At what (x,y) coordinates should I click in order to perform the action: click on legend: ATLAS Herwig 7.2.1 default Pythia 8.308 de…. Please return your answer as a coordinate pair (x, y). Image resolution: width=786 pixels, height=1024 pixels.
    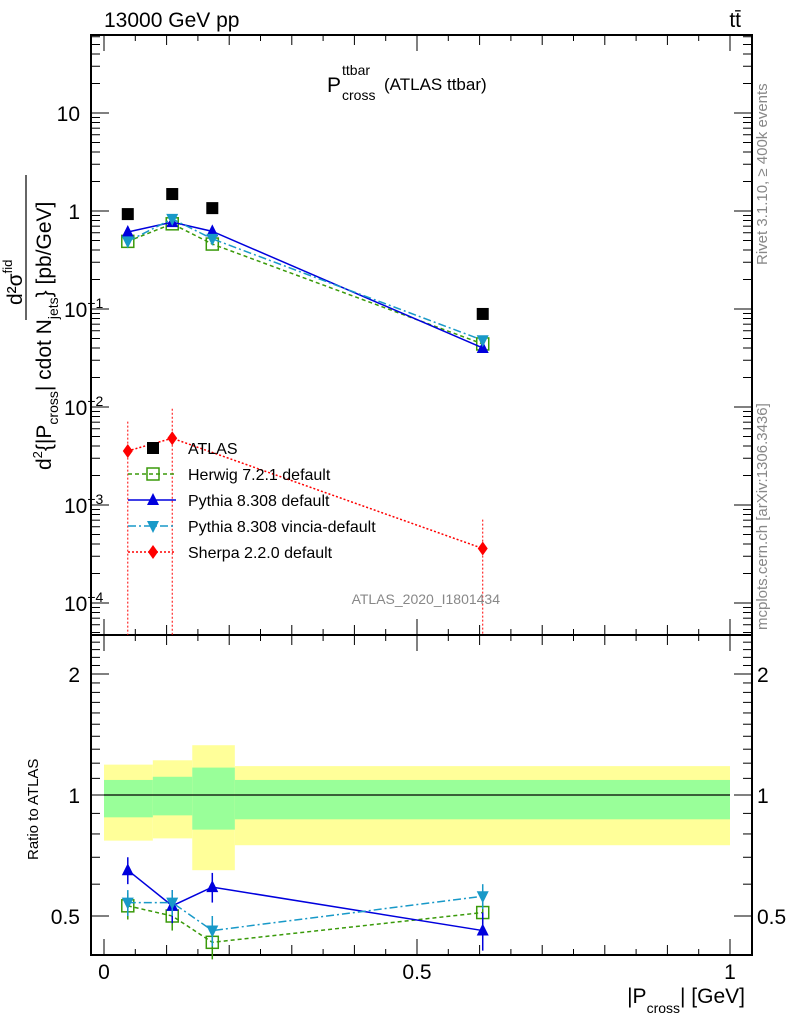
    Looking at the image, I should click on (252, 501).